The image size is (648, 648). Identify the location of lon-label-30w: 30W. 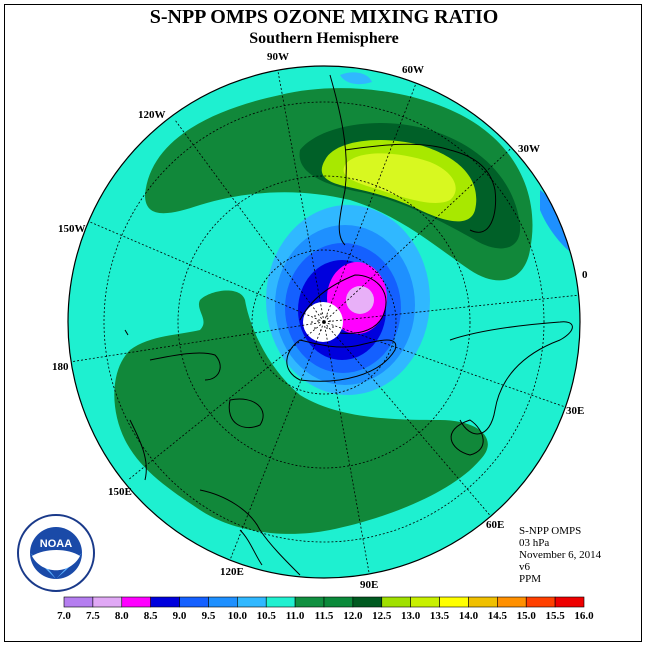
(529, 149).